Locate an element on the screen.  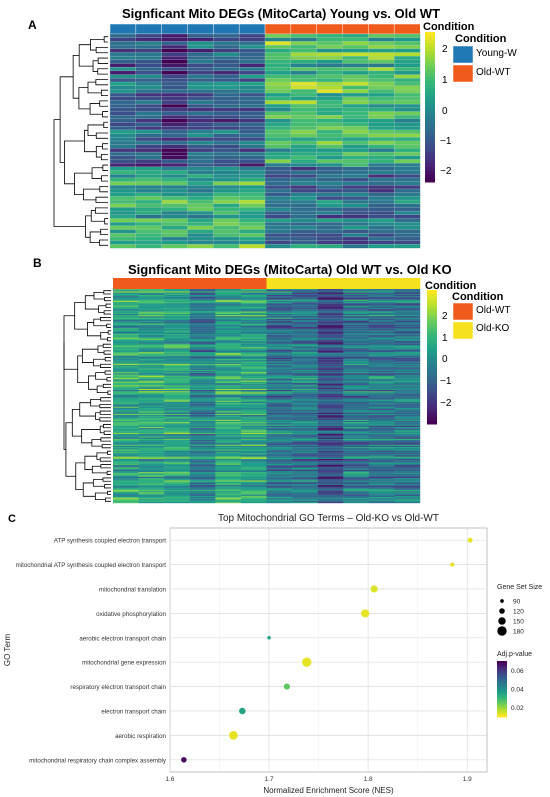
y-axis-label: GO Term is located at coordinates (7, 650).